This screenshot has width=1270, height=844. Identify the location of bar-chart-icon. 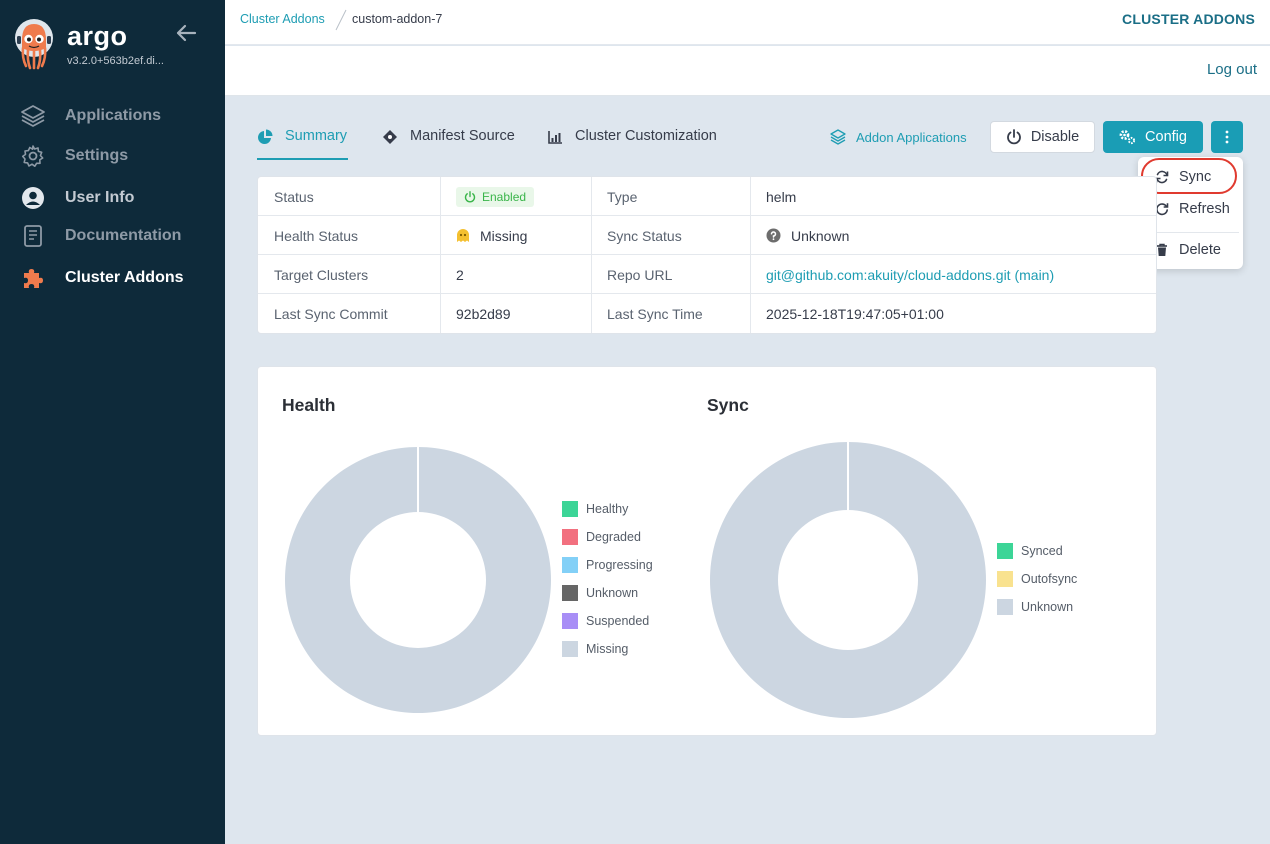
(555, 137).